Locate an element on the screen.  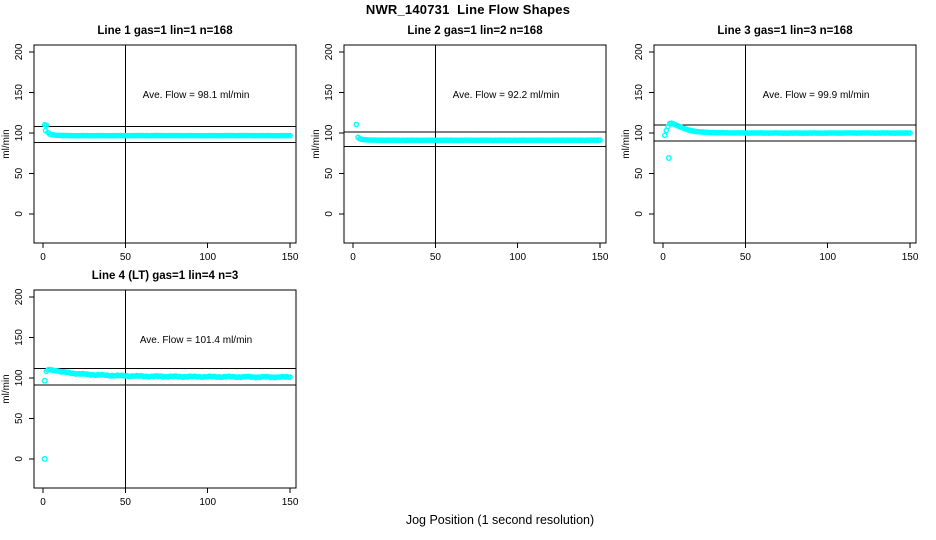
ave-flow-annotation: Ave. Flow = 98.1 ml/min is located at coordinates (196, 95).